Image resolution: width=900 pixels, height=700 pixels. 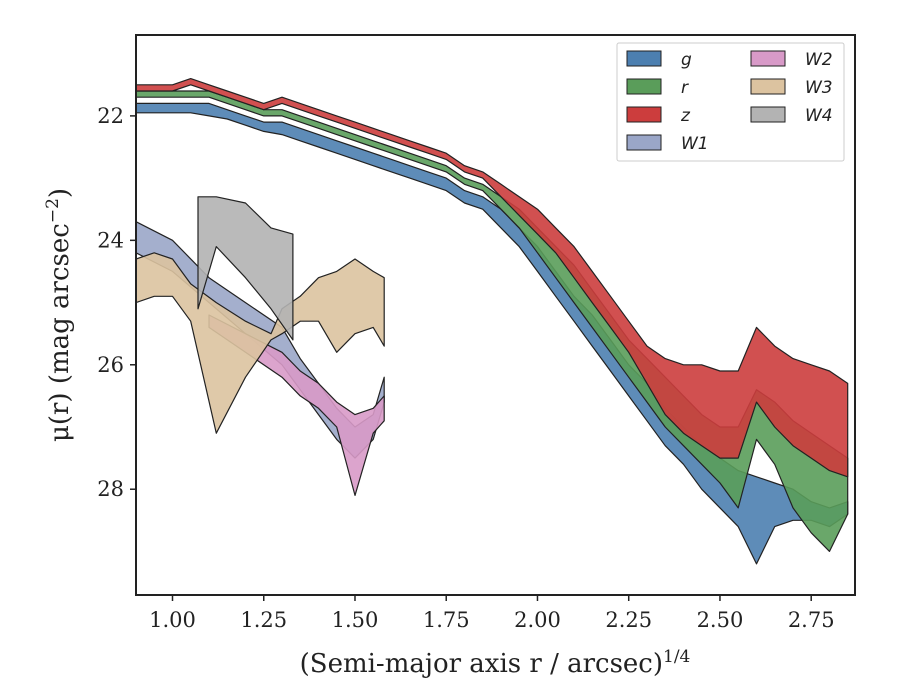 I want to click on y-axis-label-text: μ(r) (mag arcsec, so click(x=60, y=332).